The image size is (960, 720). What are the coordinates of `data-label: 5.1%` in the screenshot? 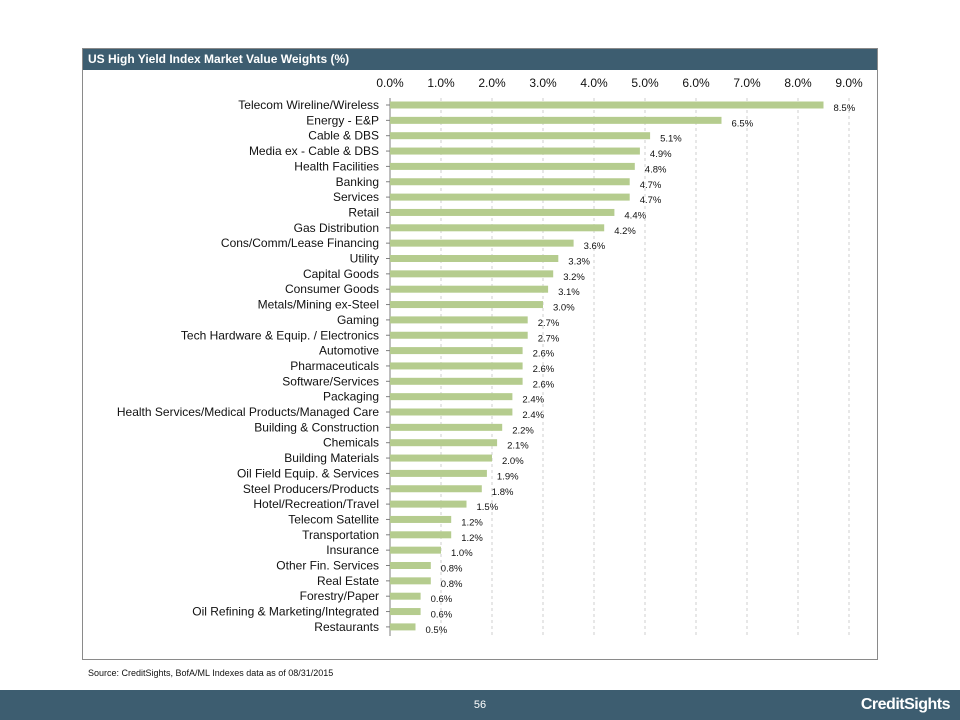 It's located at (671, 139).